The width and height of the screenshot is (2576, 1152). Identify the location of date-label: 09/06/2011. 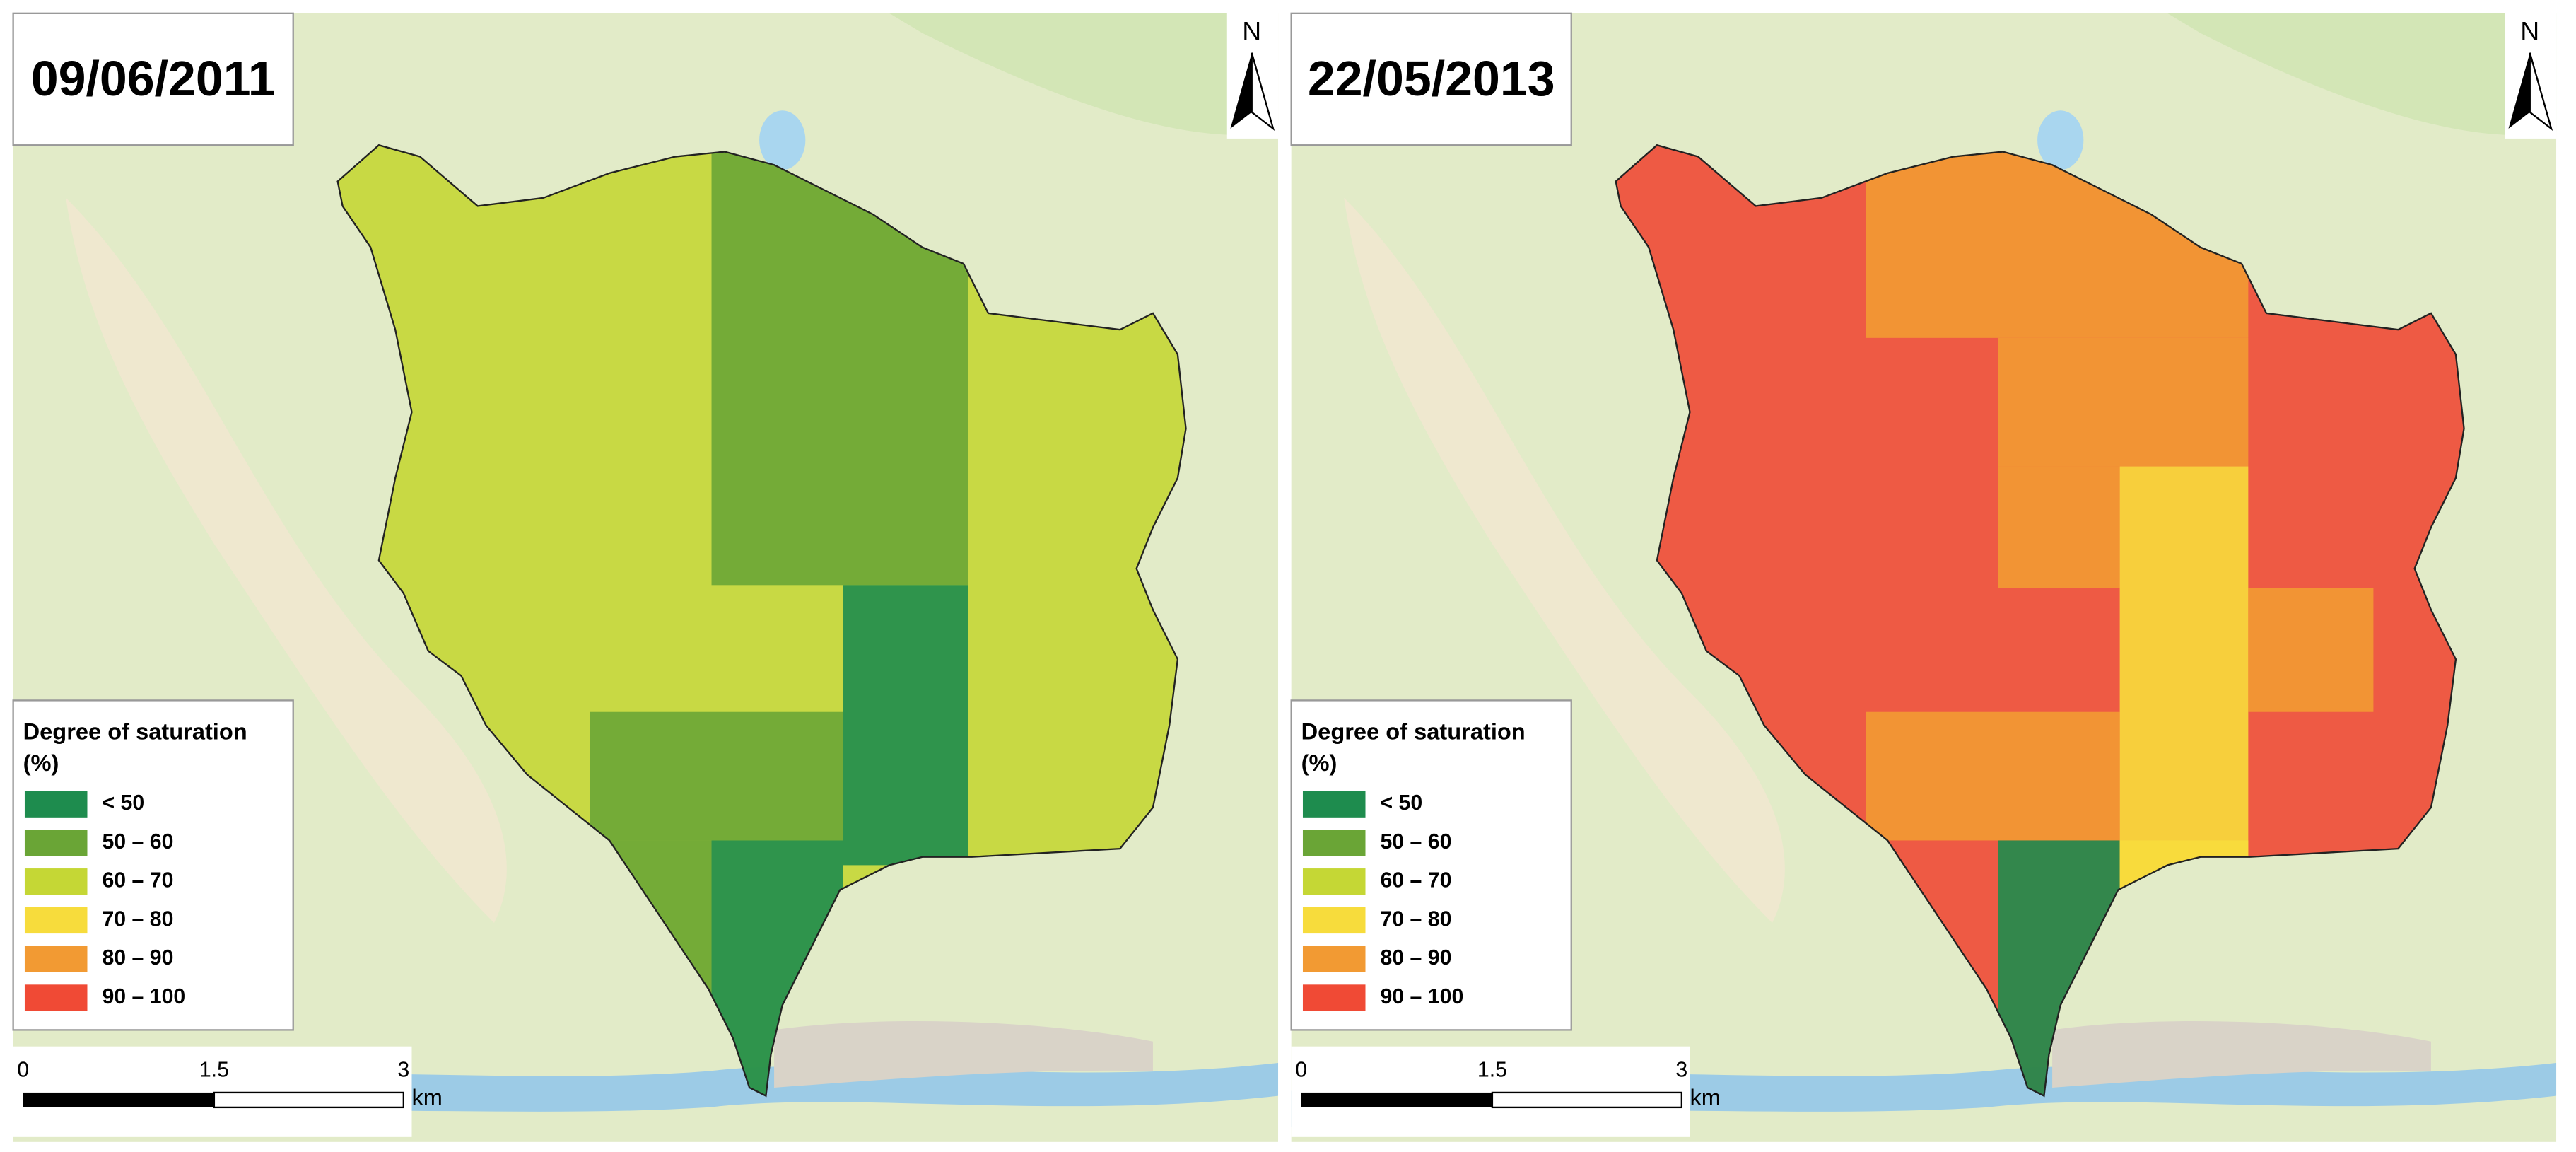
(154, 78).